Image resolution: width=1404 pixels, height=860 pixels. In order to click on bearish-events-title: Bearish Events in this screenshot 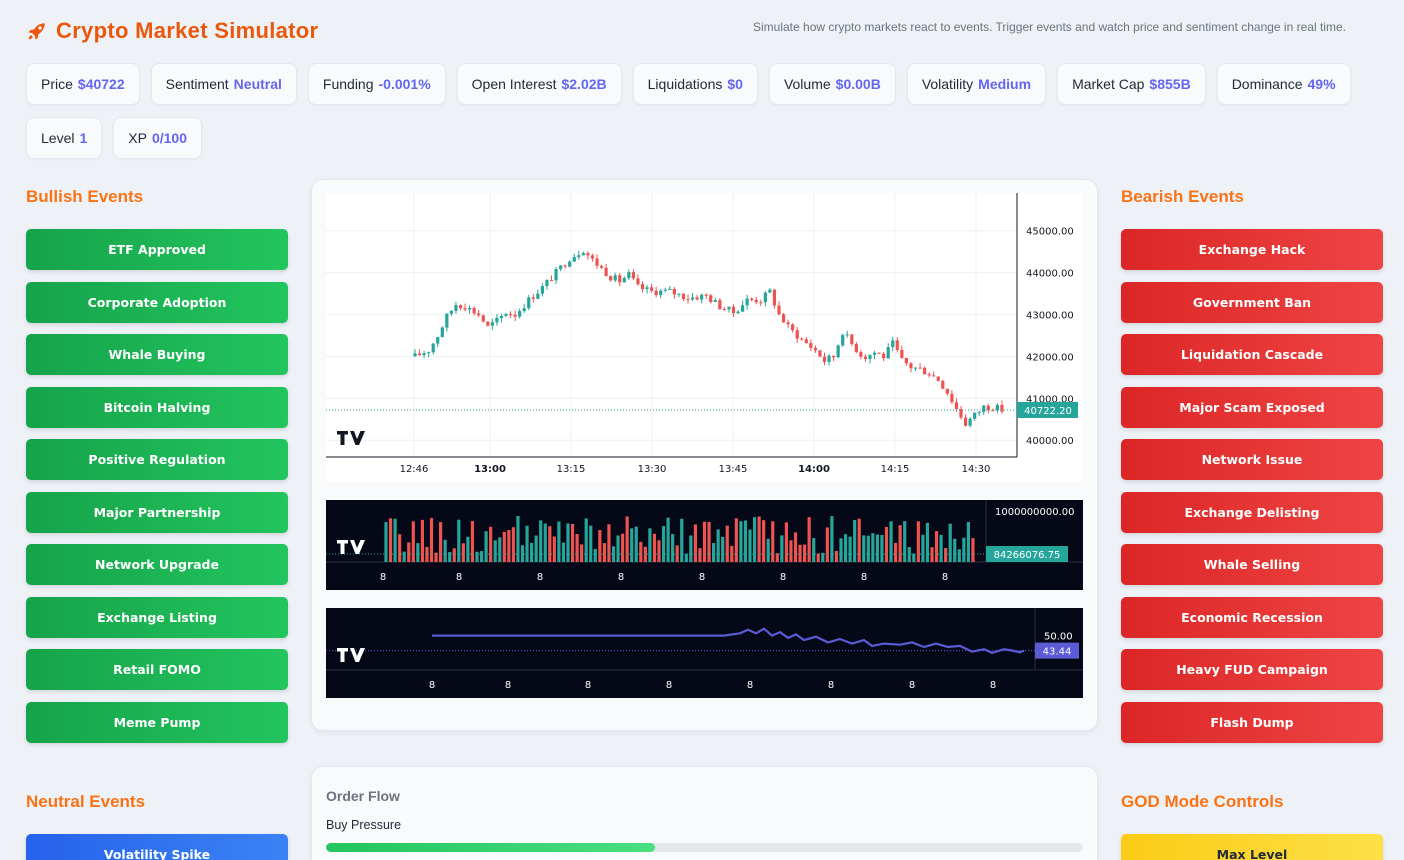, I will do `click(1182, 196)`.